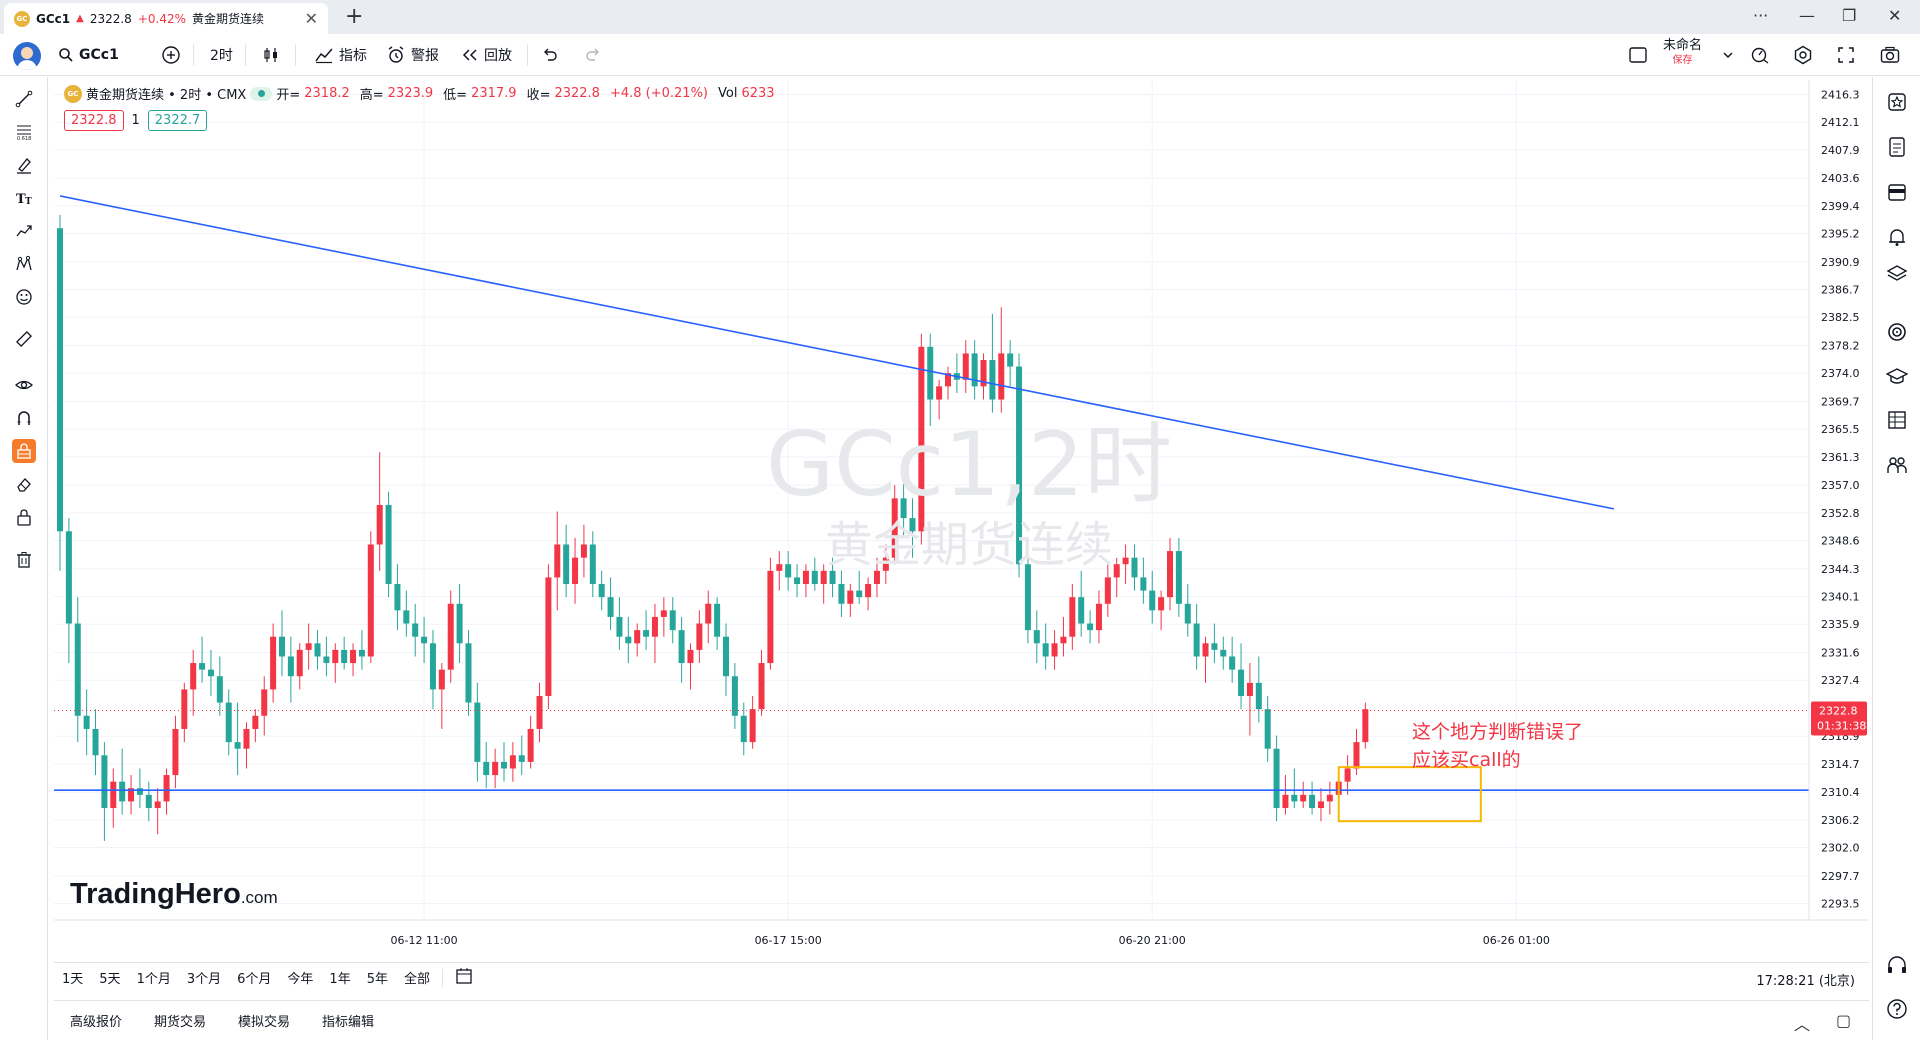 The width and height of the screenshot is (1920, 1040). Describe the element at coordinates (1895, 15) in the screenshot. I see `close-window-button: ✕` at that location.